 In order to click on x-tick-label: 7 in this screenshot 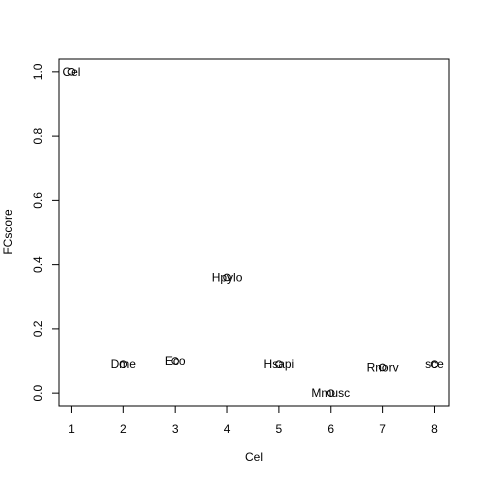, I will do `click(382, 429)`.